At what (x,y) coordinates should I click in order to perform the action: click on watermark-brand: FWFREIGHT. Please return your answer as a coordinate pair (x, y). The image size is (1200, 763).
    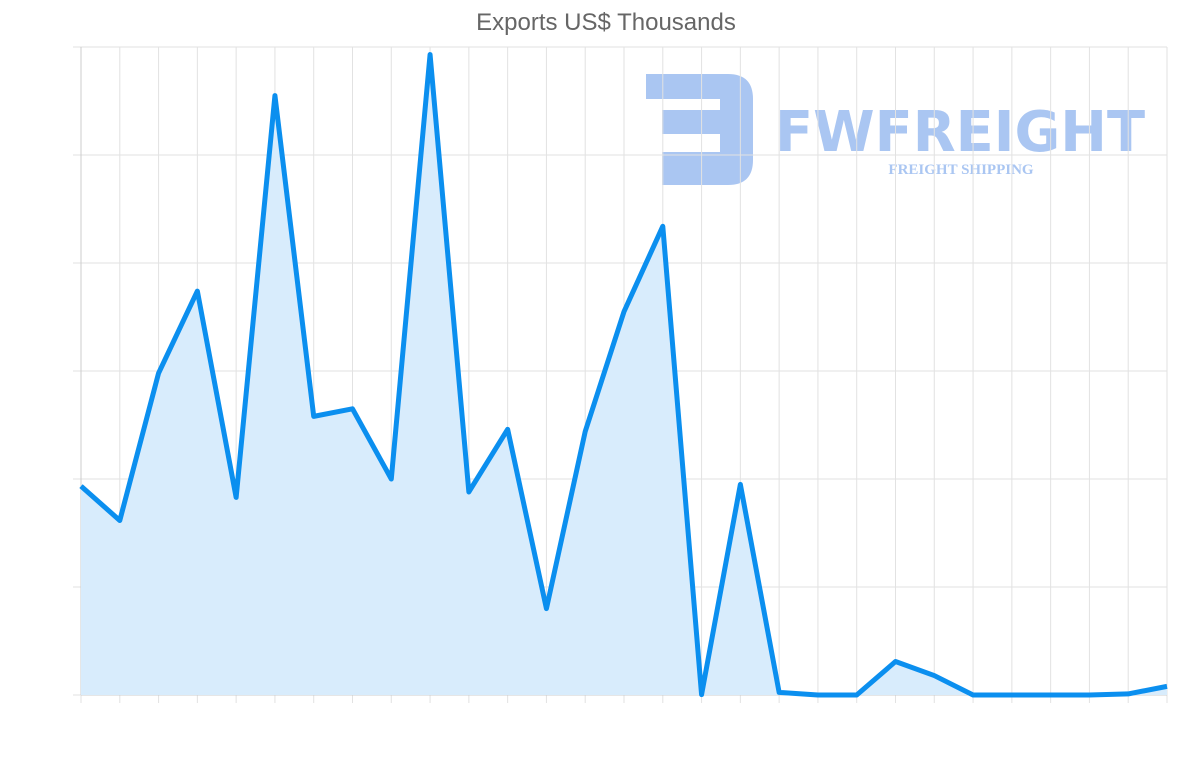
    Looking at the image, I should click on (960, 132).